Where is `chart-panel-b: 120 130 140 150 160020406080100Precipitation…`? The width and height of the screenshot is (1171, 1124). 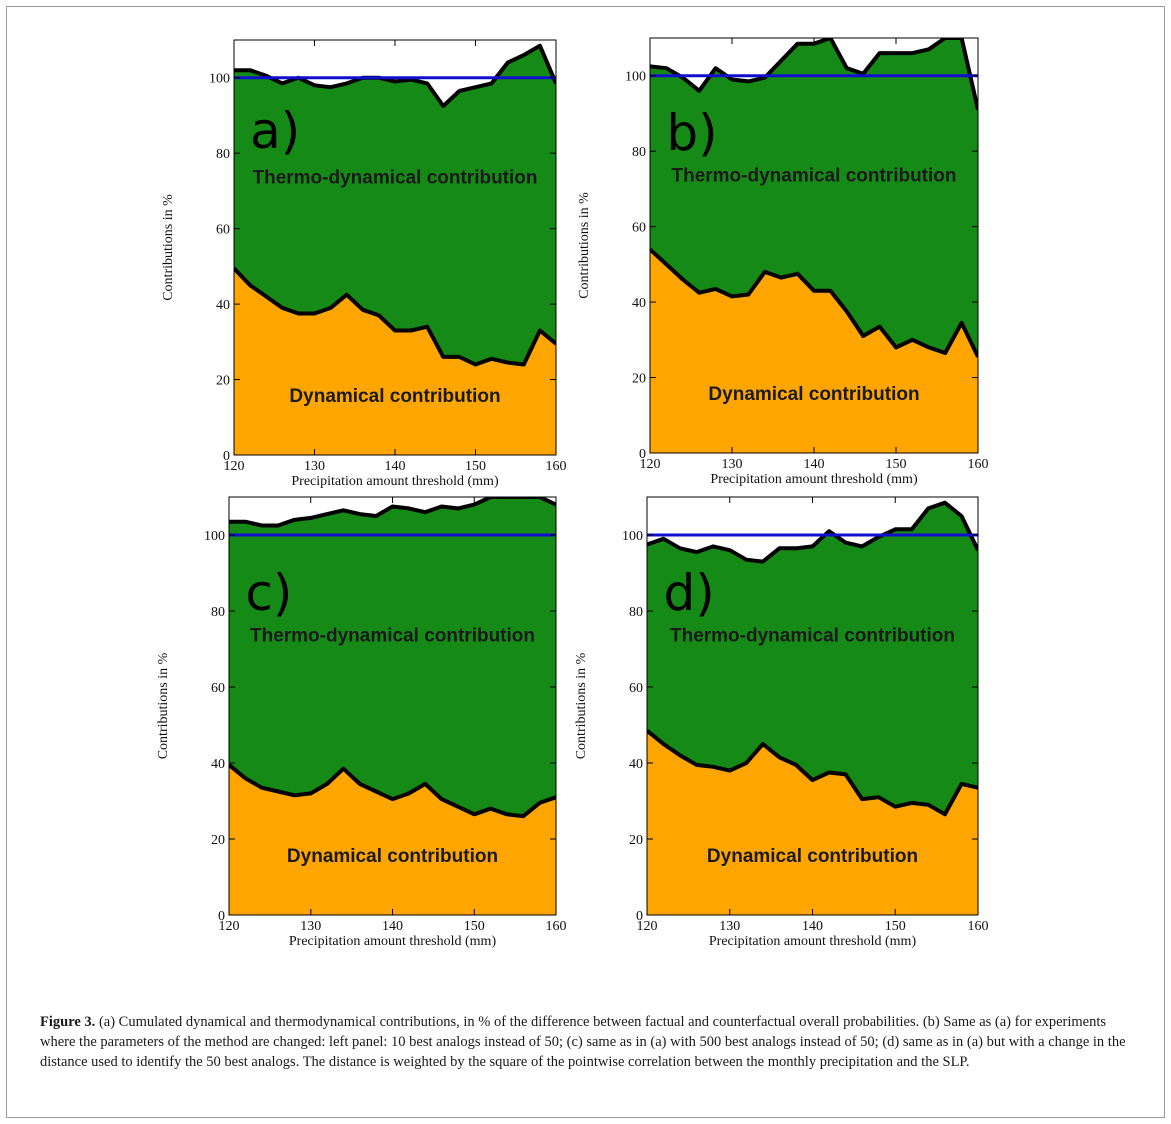
chart-panel-b: 120 130 140 150 160020406080100Precipitation… is located at coordinates (783, 262).